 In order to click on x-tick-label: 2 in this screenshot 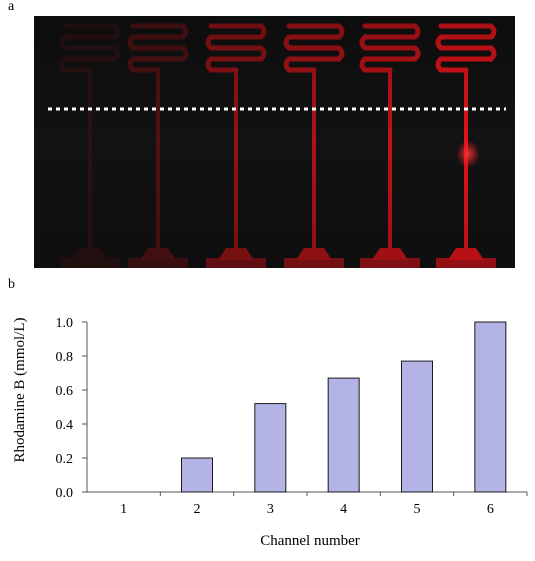, I will do `click(197, 509)`.